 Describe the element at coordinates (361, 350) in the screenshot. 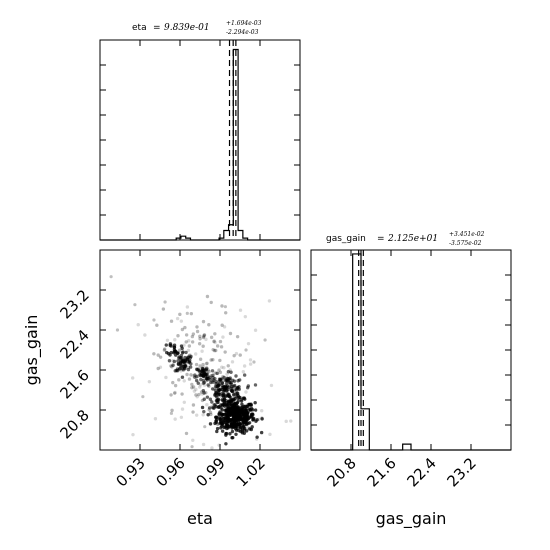

I see `gas-gain-quantile-lines` at that location.